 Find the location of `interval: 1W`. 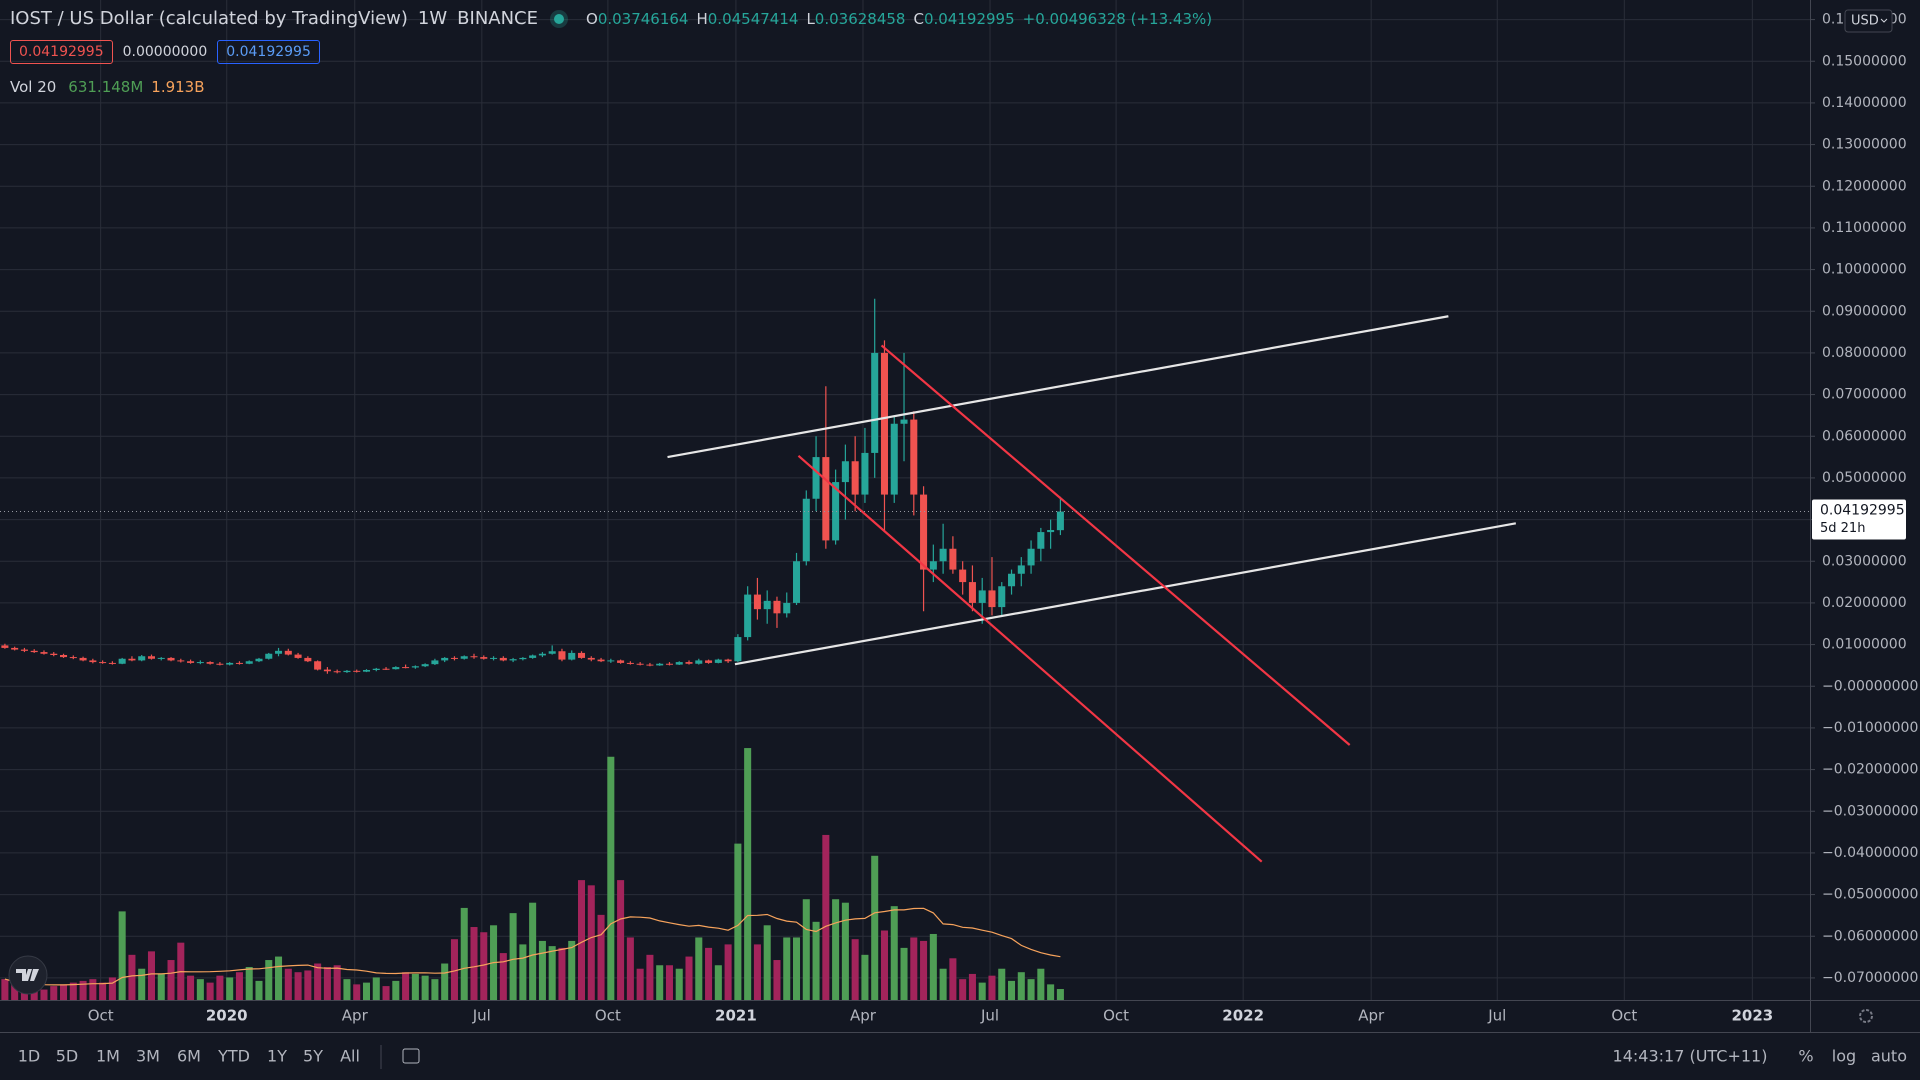

interval: 1W is located at coordinates (432, 18).